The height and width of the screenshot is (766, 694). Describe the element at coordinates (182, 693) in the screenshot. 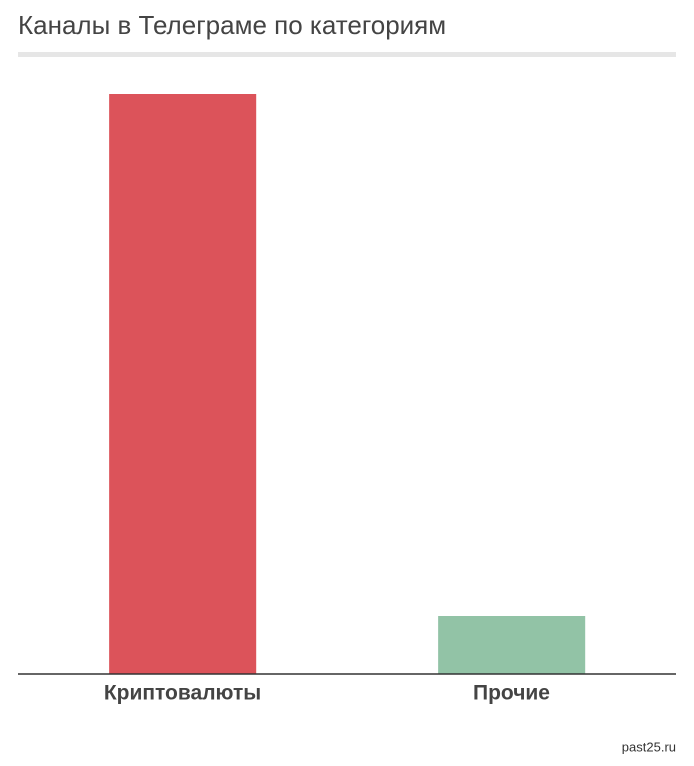

I see `x-tick-label: Криптовалюты` at that location.